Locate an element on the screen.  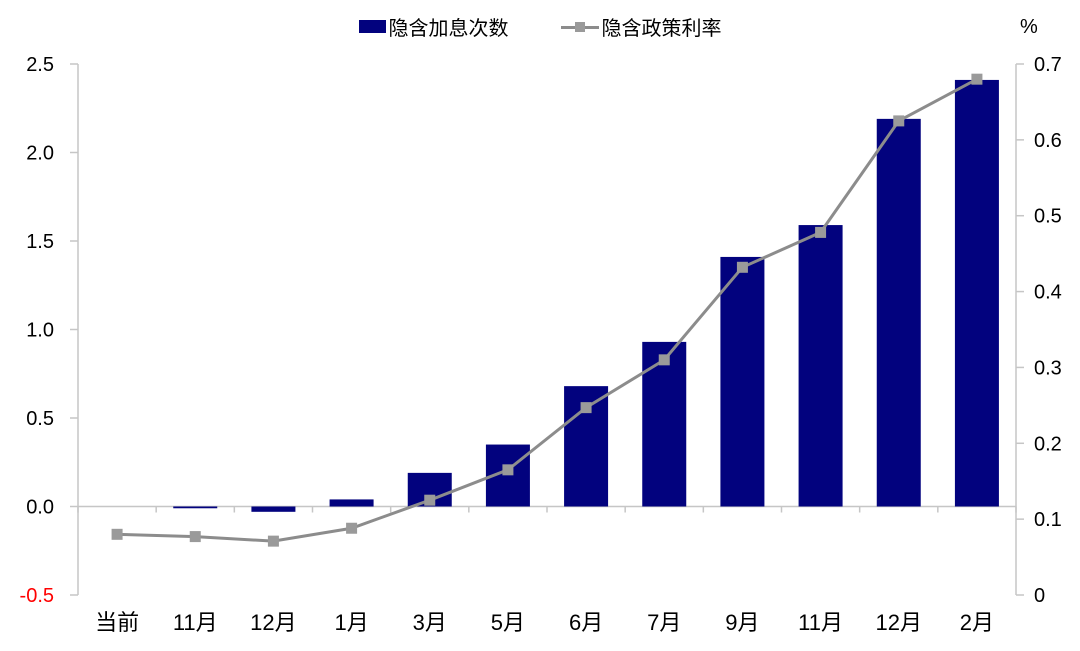
left-axis-tick-label: 2.5 is located at coordinates (40, 65).